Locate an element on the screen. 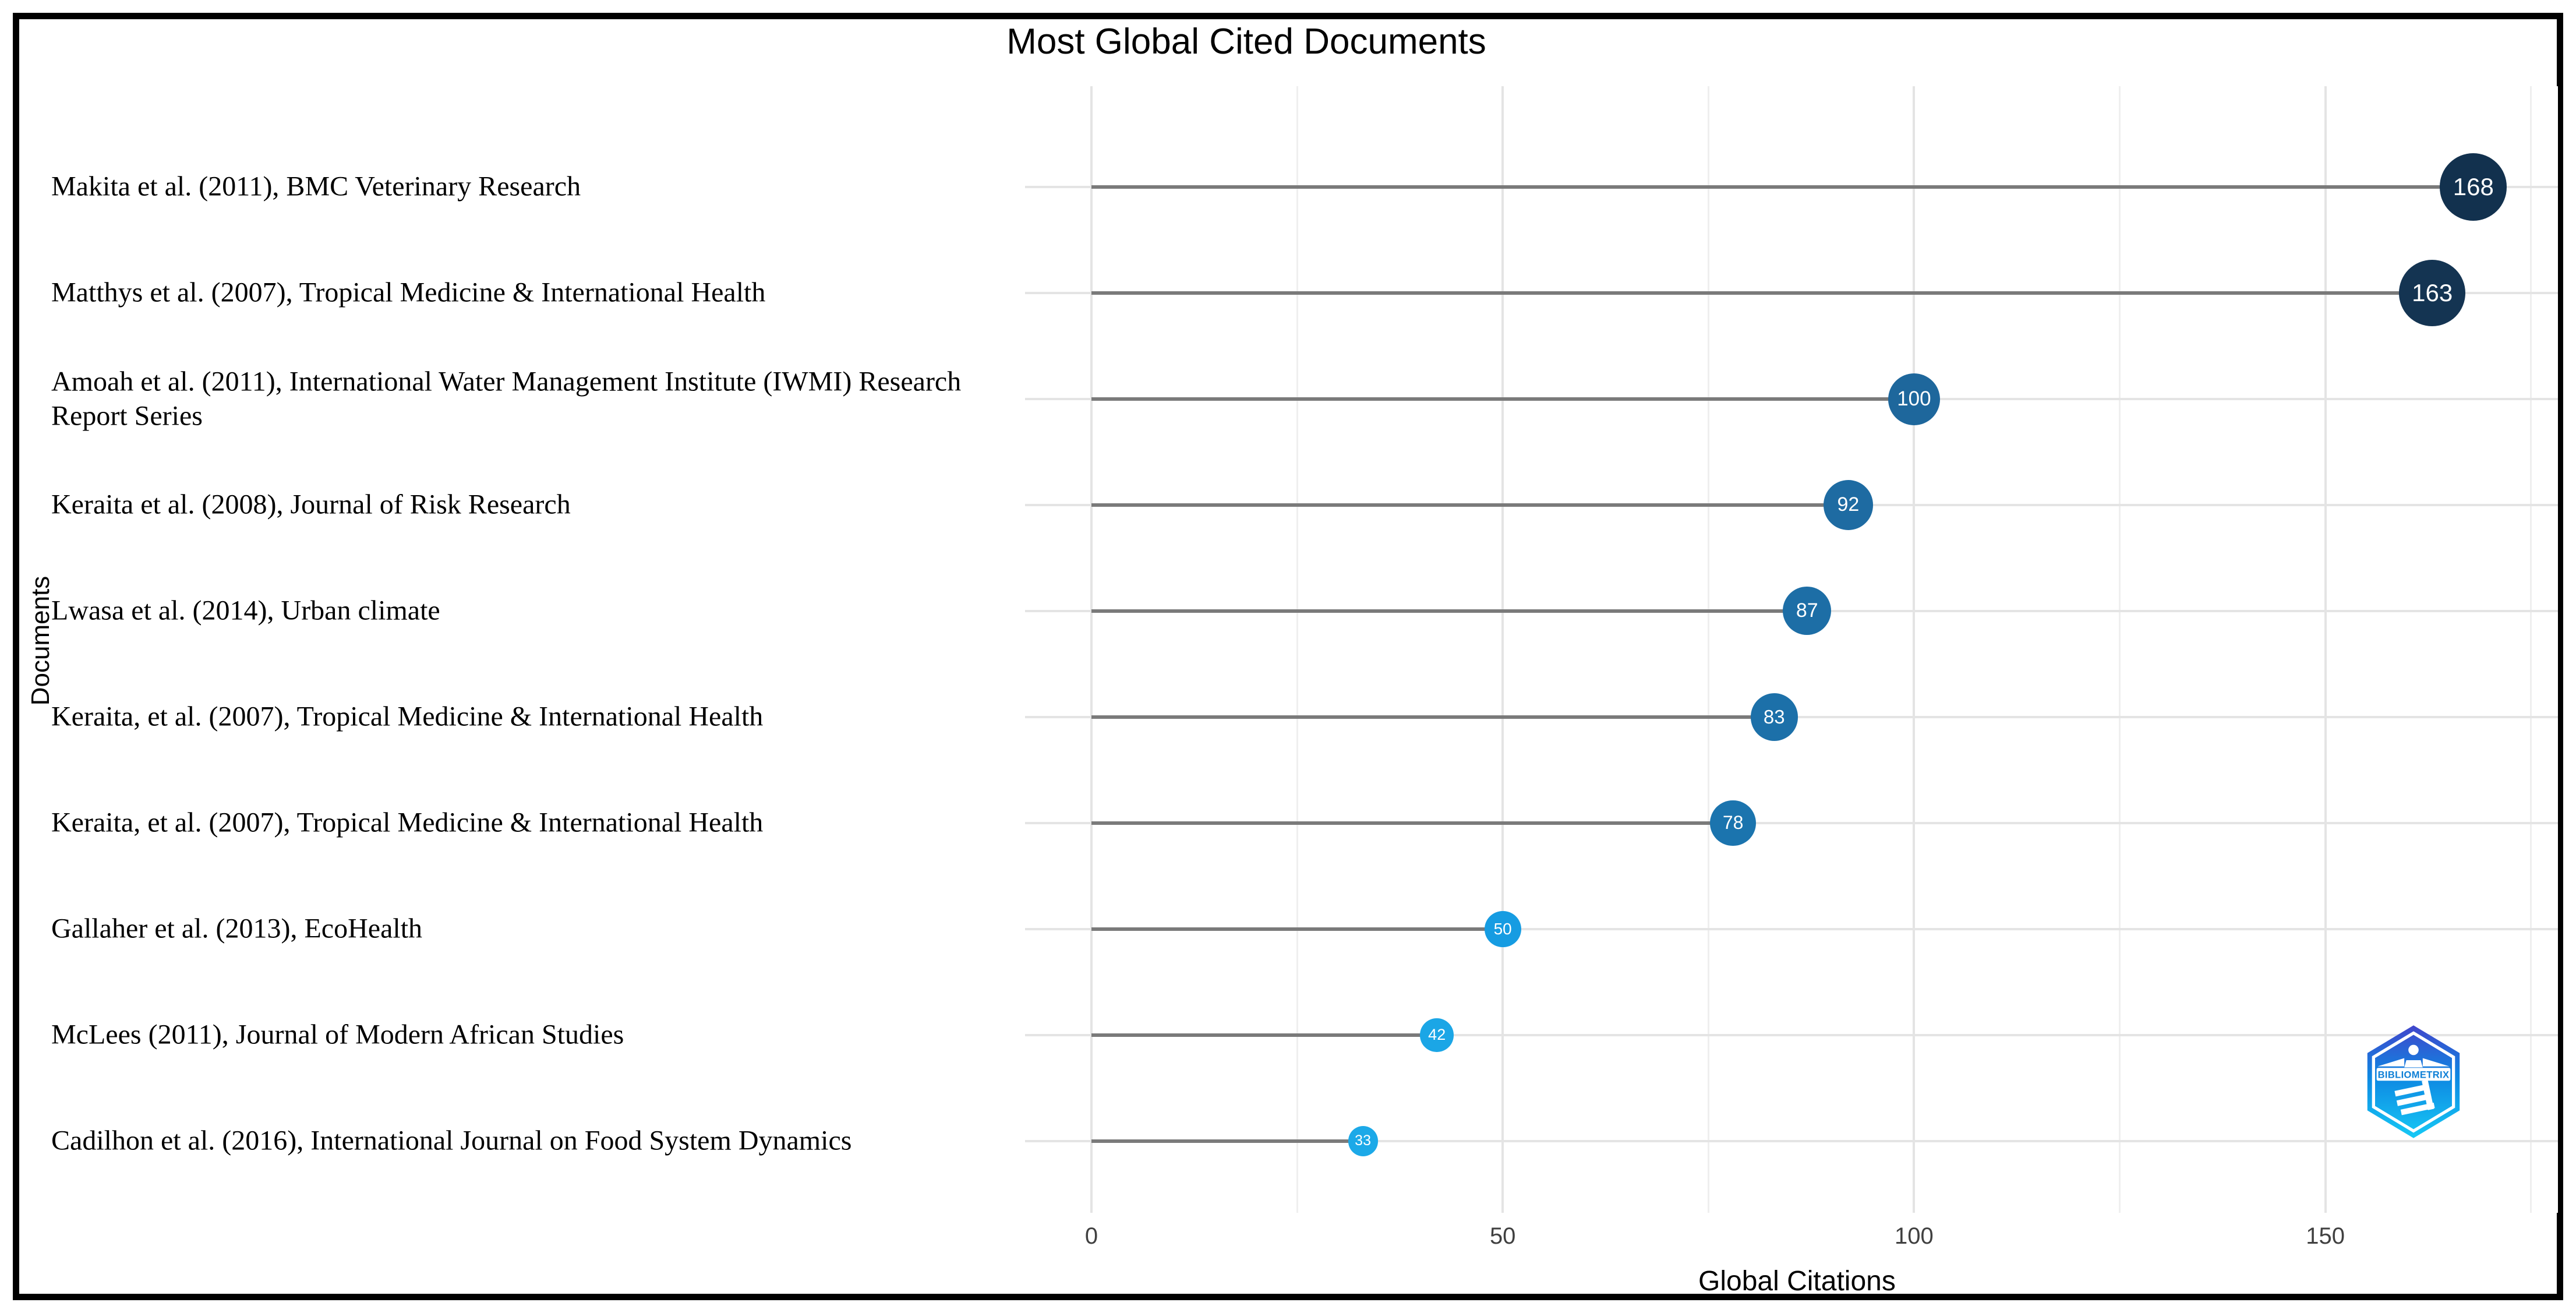  citation-value-label: 92 is located at coordinates (1848, 504).